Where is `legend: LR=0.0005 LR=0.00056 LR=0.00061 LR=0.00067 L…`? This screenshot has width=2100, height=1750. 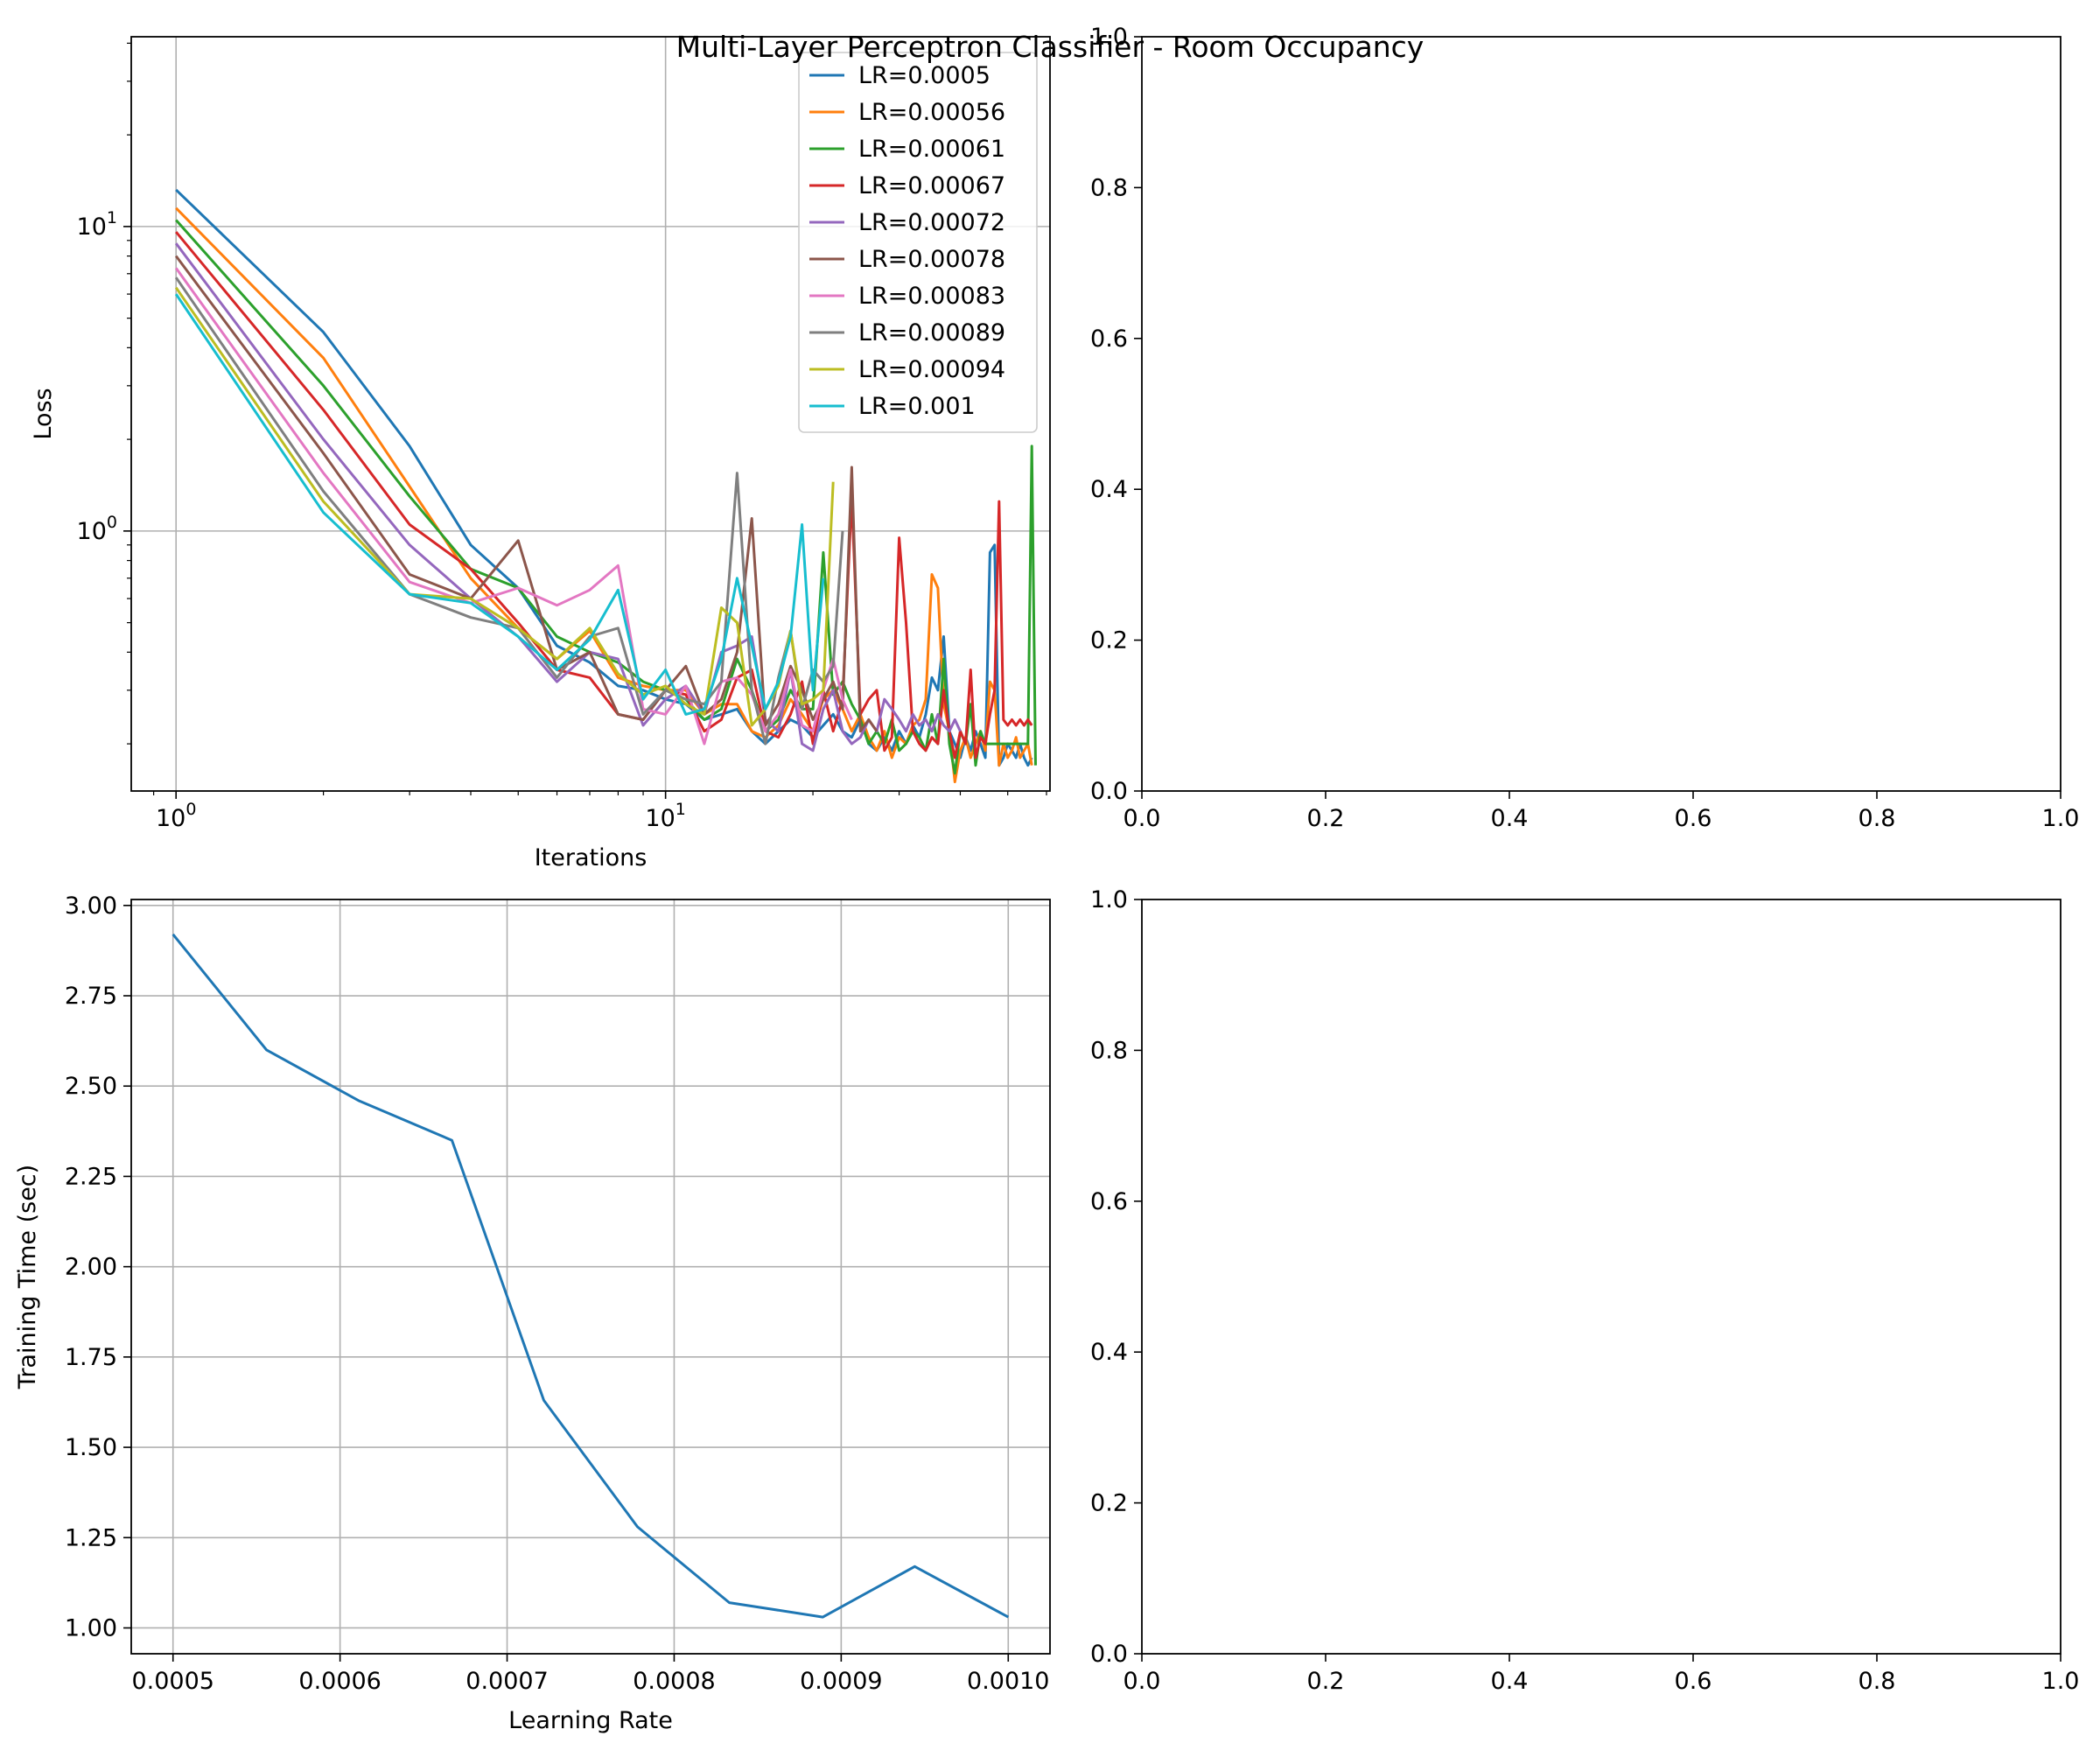 legend: LR=0.0005 LR=0.00056 LR=0.00061 LR=0.00067 L… is located at coordinates (918, 242).